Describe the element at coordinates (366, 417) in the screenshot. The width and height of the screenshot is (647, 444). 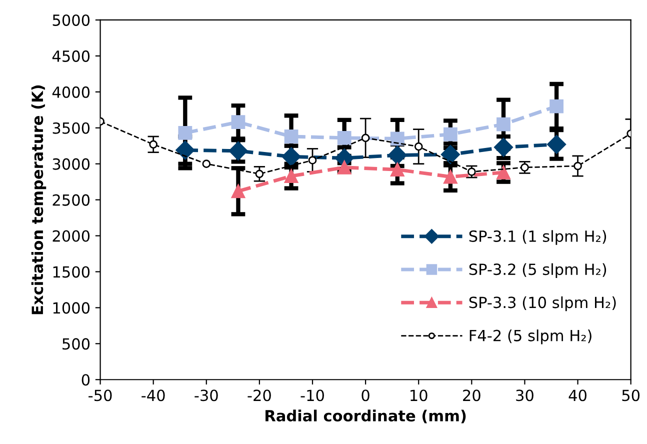
I see `x-axis-title: Radial coordinate (mm)` at that location.